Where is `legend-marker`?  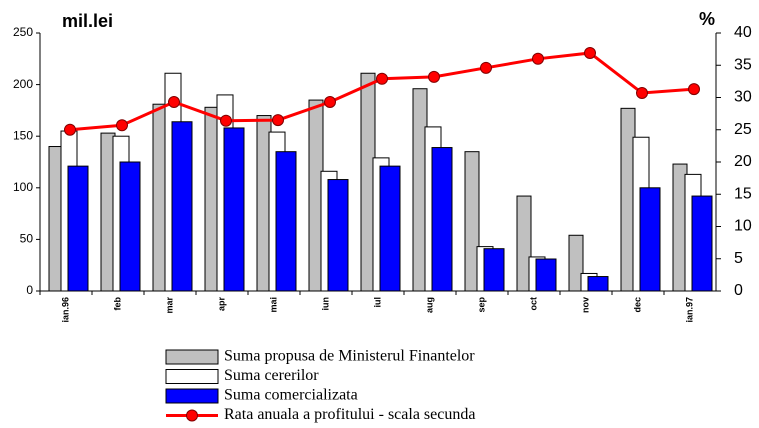
legend-marker is located at coordinates (192, 415).